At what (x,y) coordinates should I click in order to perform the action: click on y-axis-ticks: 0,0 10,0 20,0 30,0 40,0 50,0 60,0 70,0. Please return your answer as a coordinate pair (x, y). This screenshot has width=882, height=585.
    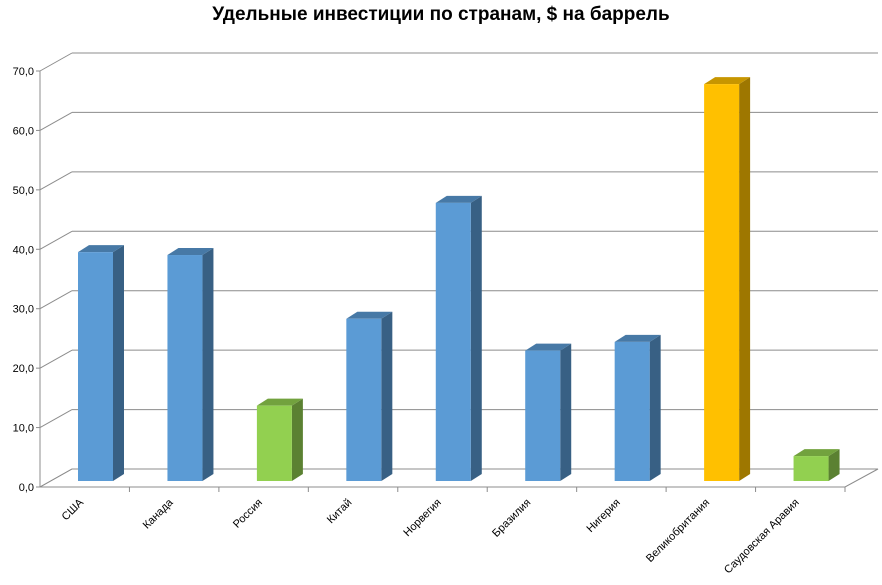
    Looking at the image, I should click on (23, 280).